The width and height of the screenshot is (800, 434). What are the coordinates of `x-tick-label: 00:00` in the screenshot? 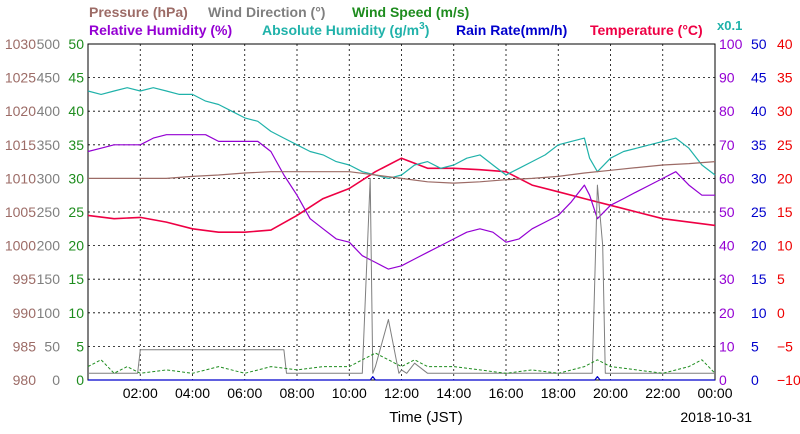 It's located at (714, 393).